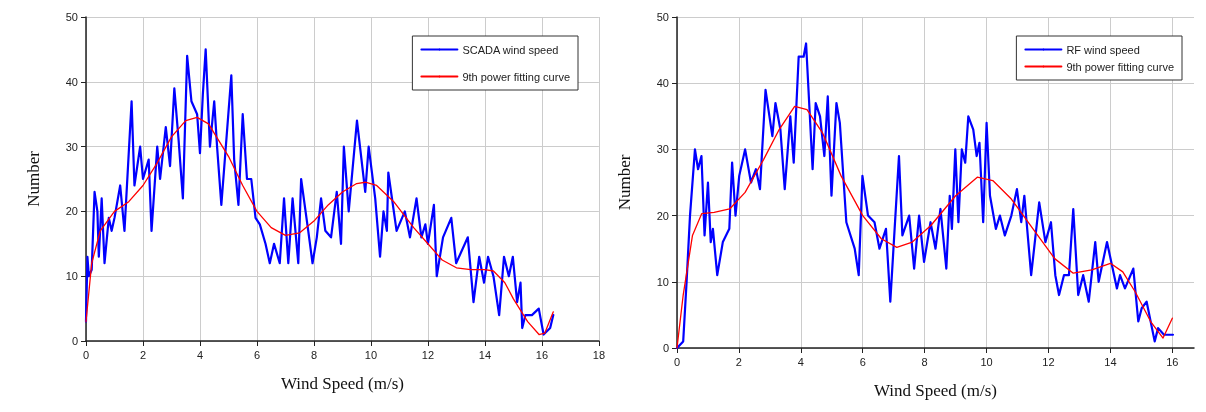  I want to click on legend-label: RF wind speed, so click(1103, 49).